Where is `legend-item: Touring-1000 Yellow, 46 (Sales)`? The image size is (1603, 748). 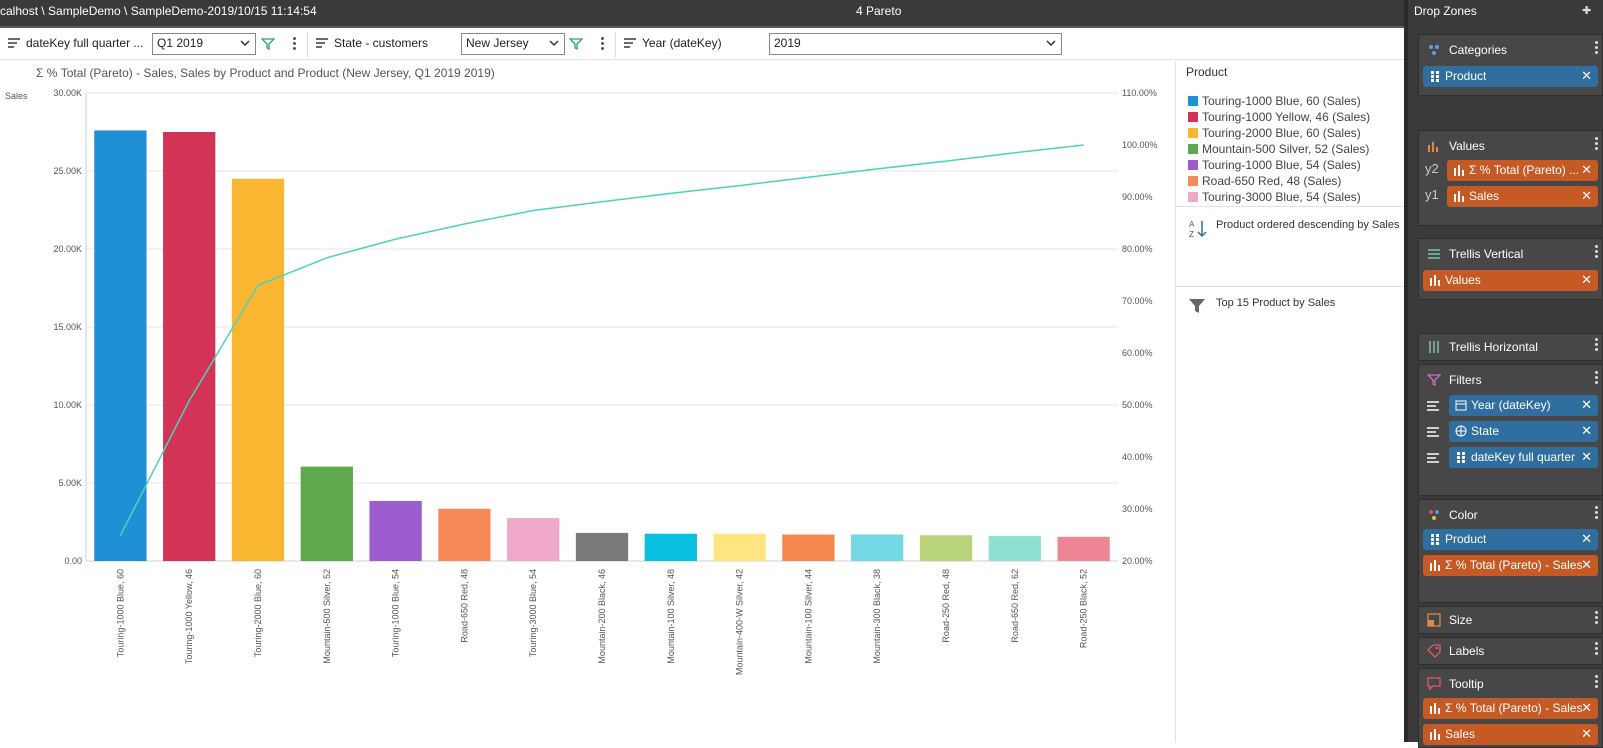
legend-item: Touring-1000 Yellow, 46 (Sales) is located at coordinates (1279, 117).